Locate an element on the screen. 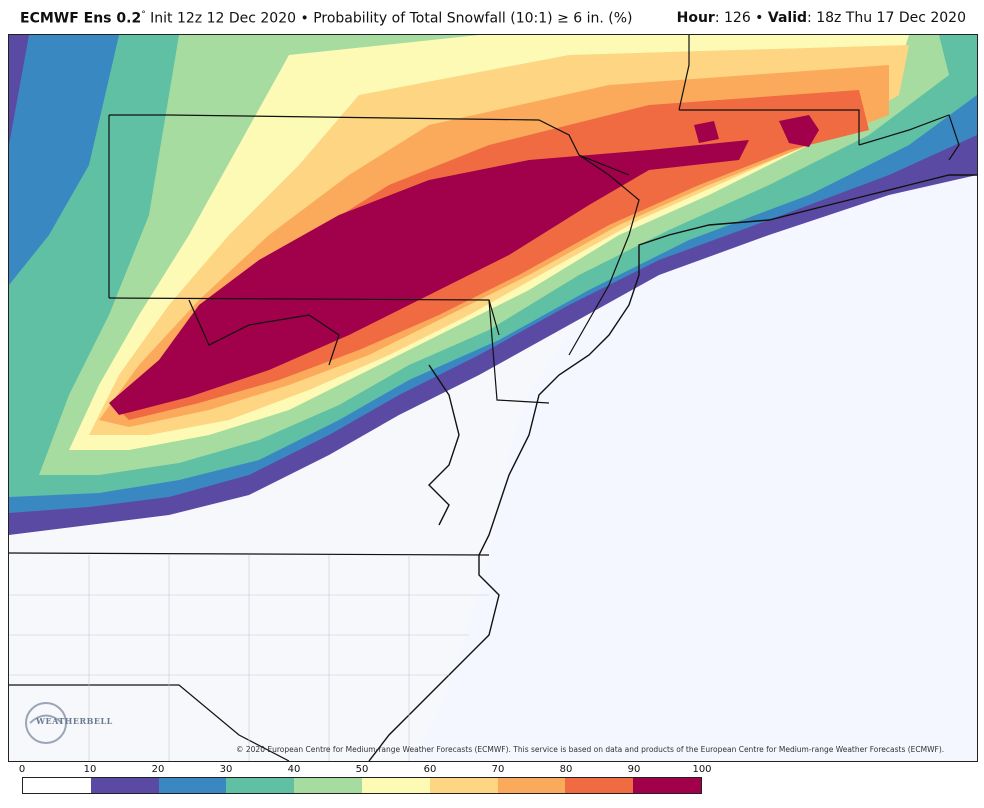 The image size is (984, 808). logo-text: WEATHERBELL is located at coordinates (74, 721).